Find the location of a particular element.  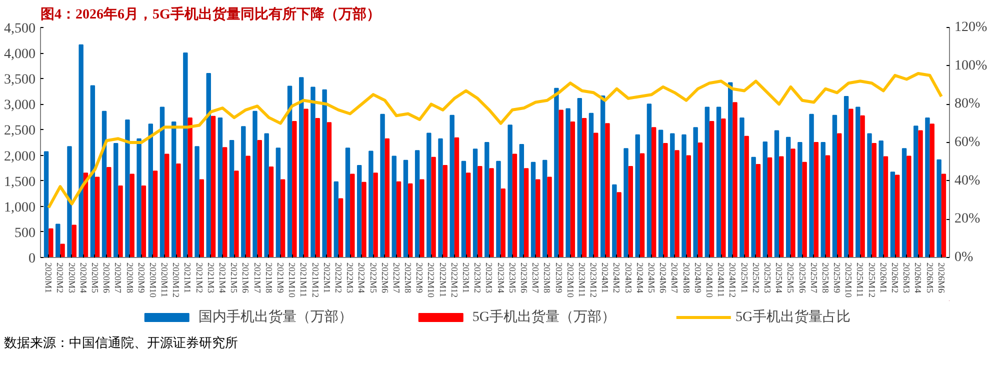

x-tick-label: 2022M7 is located at coordinates (396, 278).